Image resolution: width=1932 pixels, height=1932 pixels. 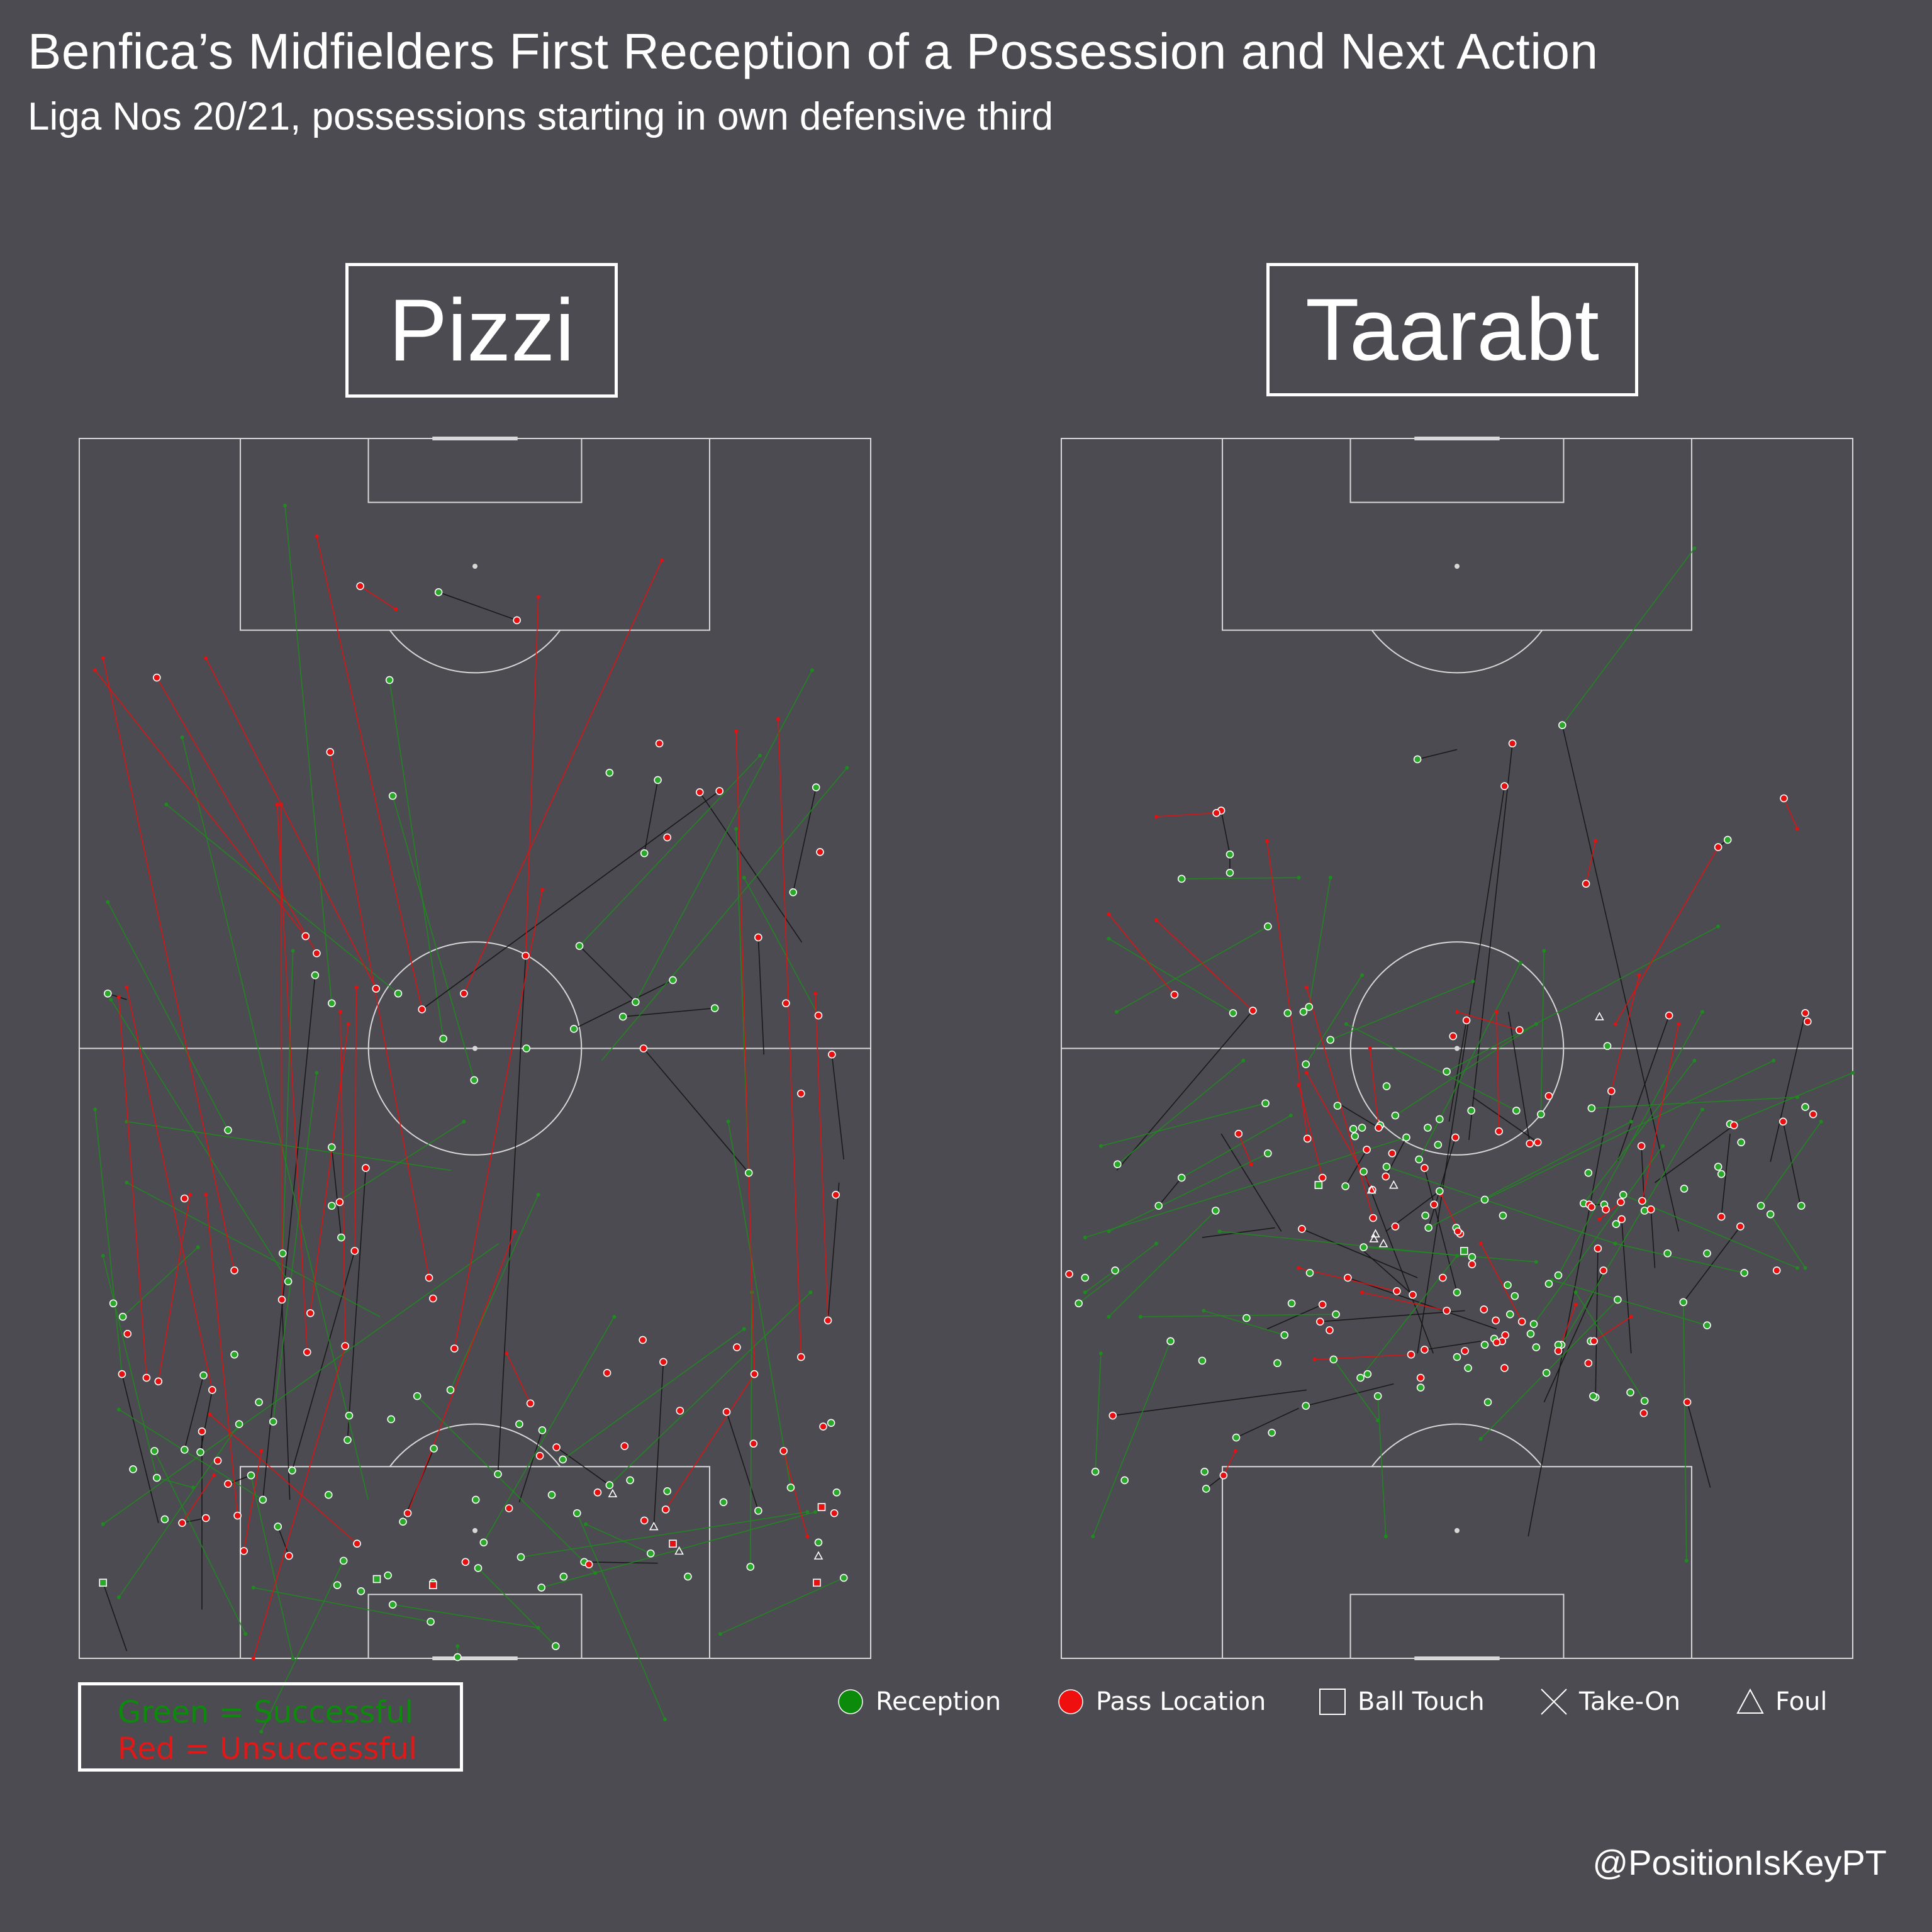 I want to click on legend-pass-location: Pass Location, so click(x=1161, y=1701).